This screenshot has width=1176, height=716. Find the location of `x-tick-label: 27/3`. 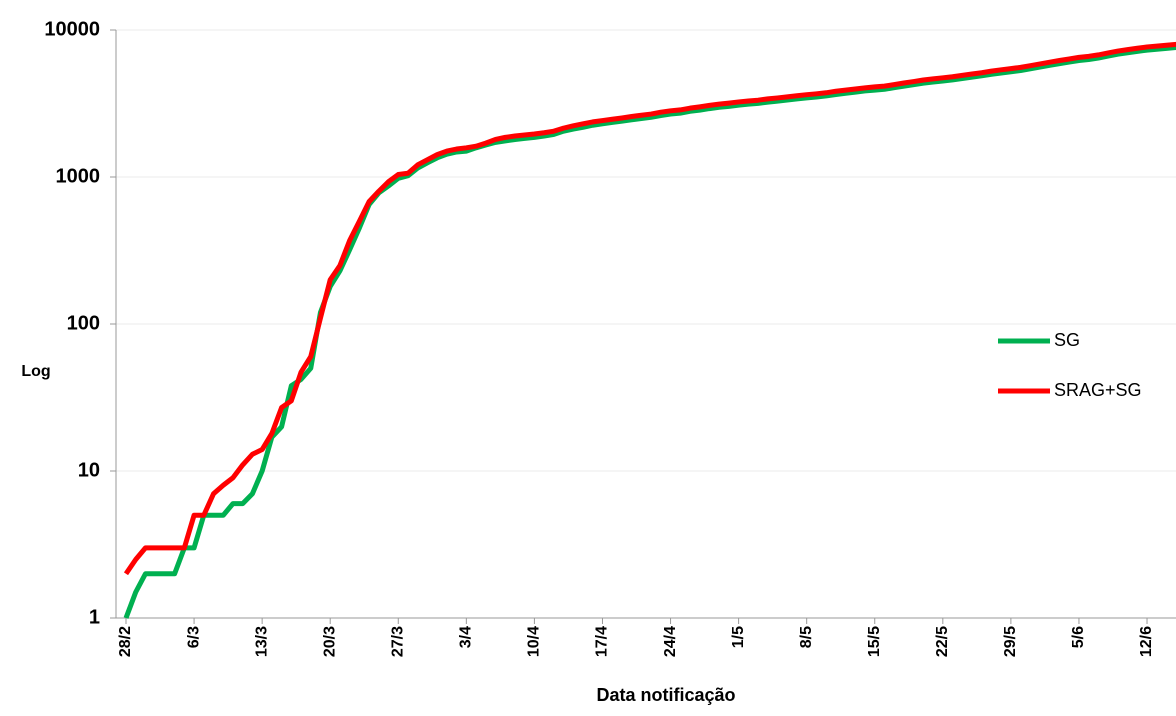

x-tick-label: 27/3 is located at coordinates (397, 641).